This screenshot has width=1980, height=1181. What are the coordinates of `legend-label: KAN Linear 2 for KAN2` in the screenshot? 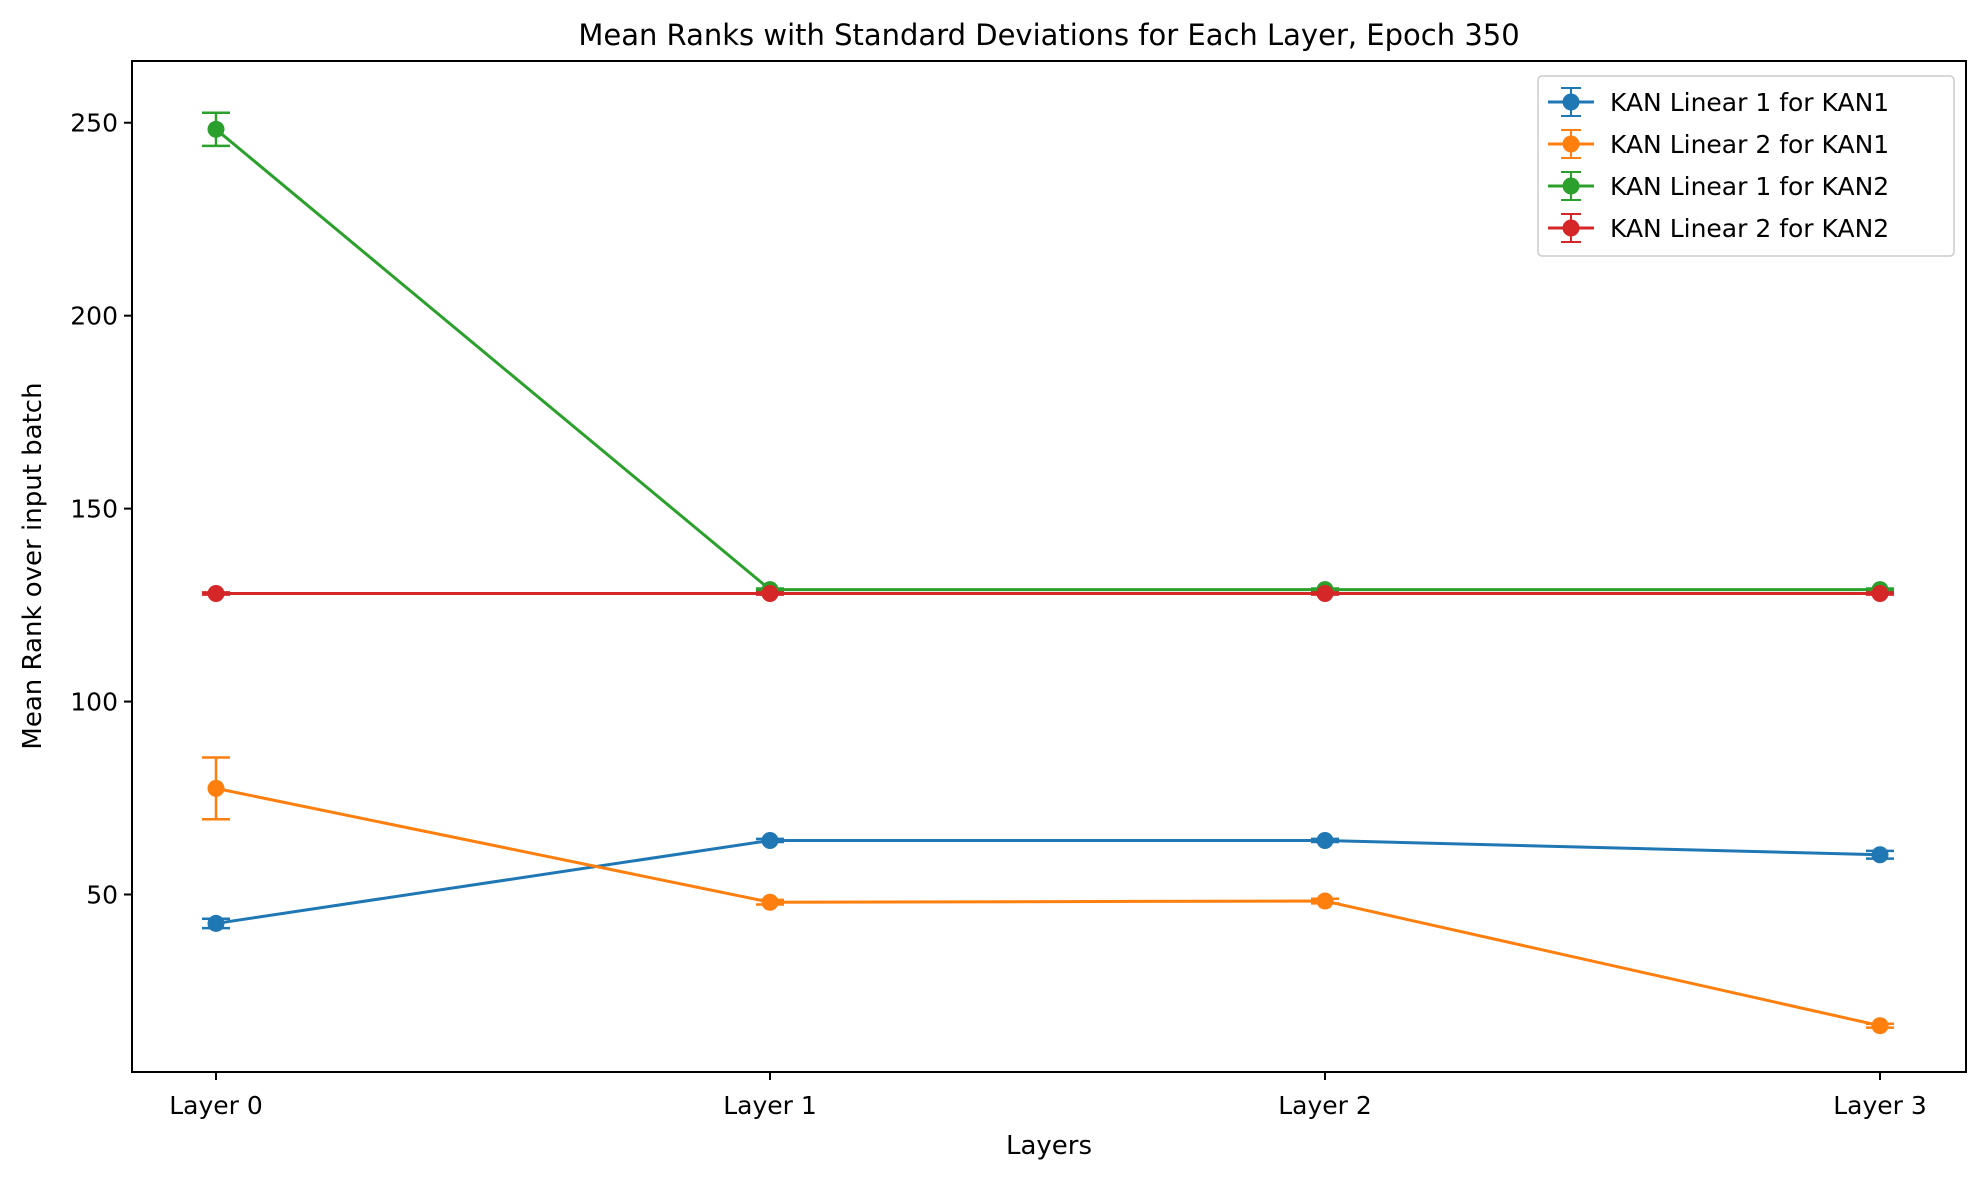 It's located at (1749, 228).